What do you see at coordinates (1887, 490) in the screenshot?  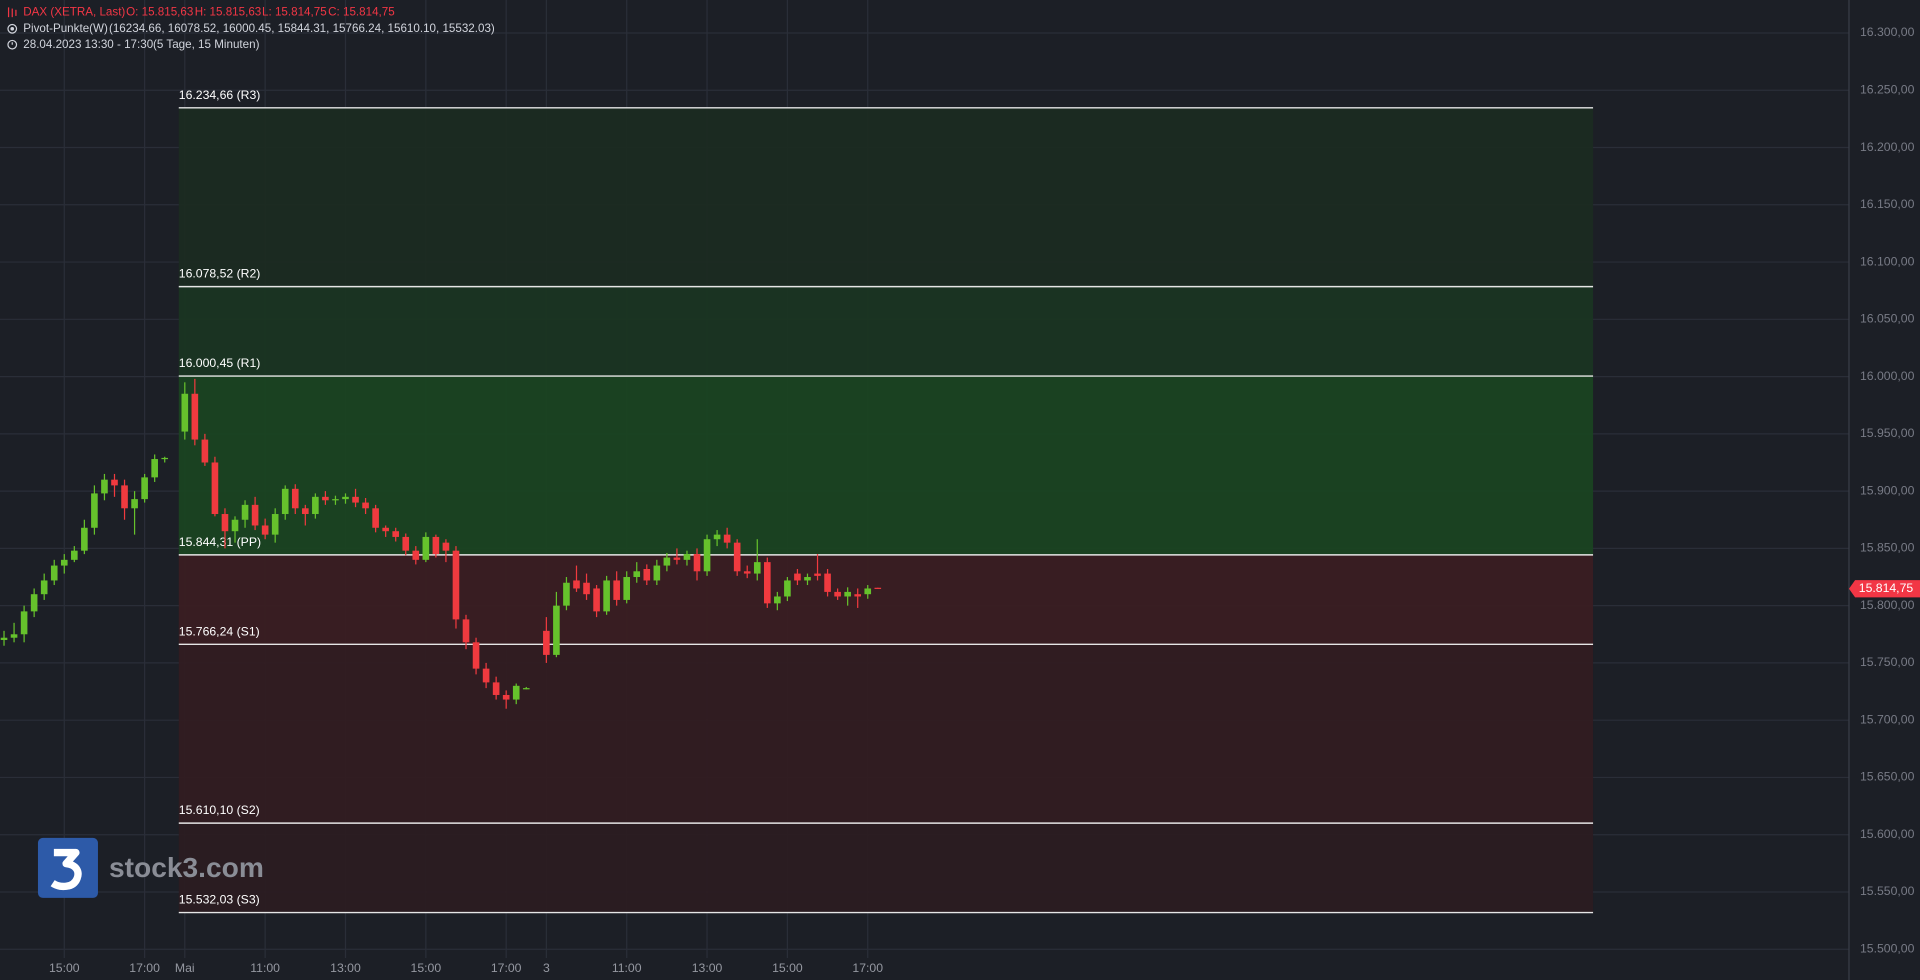 I see `y-tick-label: 15.900,00` at bounding box center [1887, 490].